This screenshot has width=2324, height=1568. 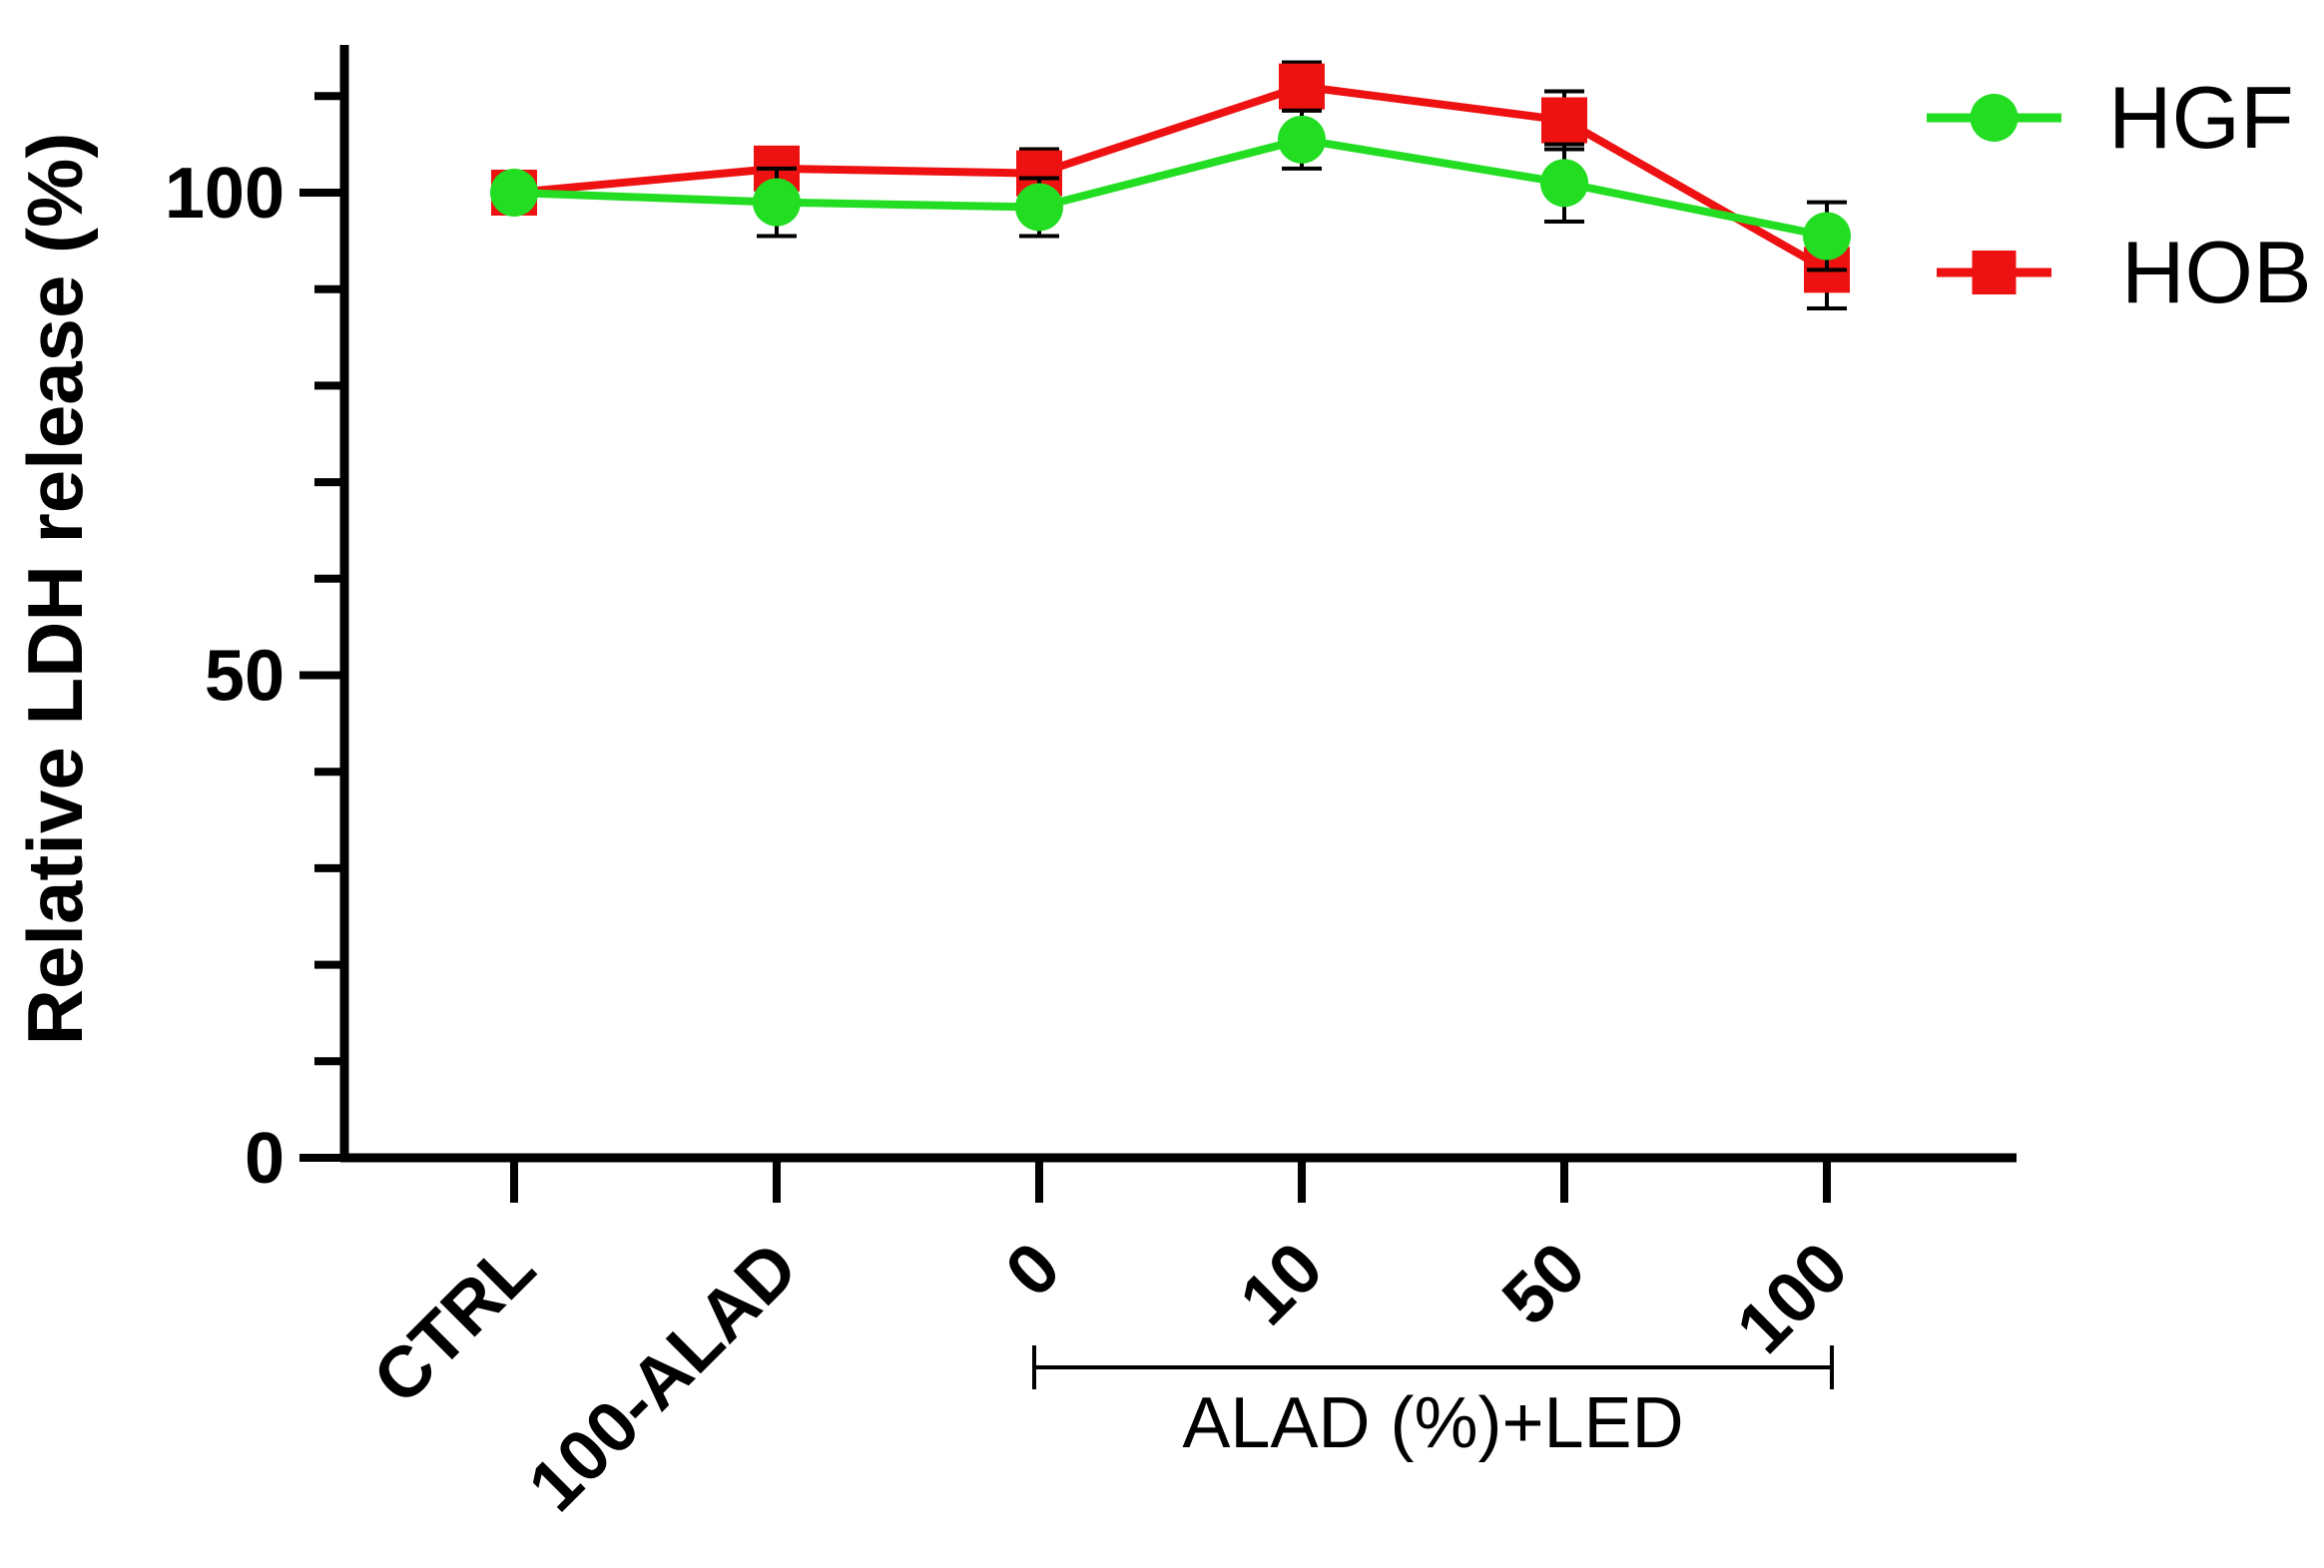 I want to click on x-tick-label: 0, so click(x=1033, y=1270).